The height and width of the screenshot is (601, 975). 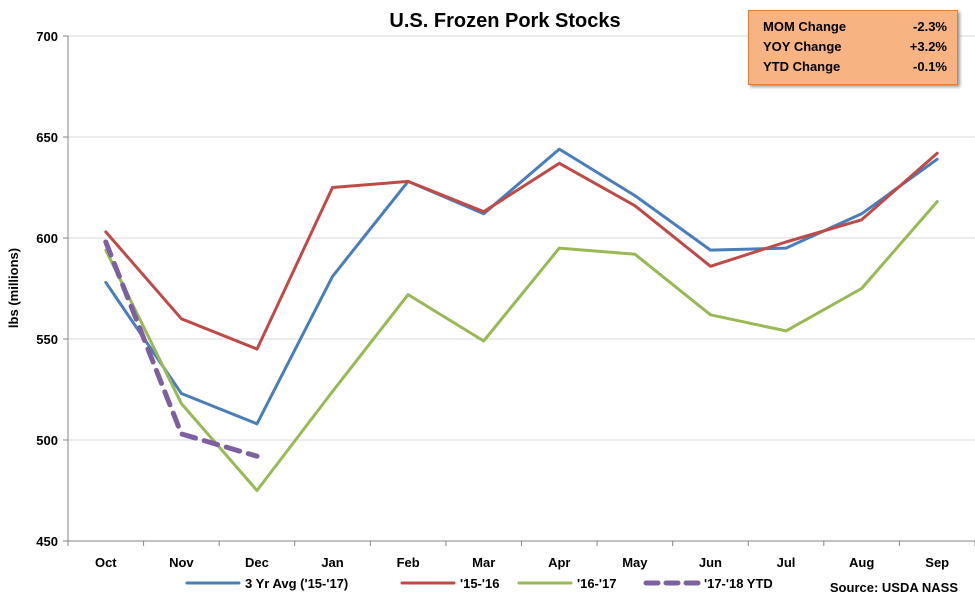 I want to click on stats-label: MOM Change, so click(x=805, y=26).